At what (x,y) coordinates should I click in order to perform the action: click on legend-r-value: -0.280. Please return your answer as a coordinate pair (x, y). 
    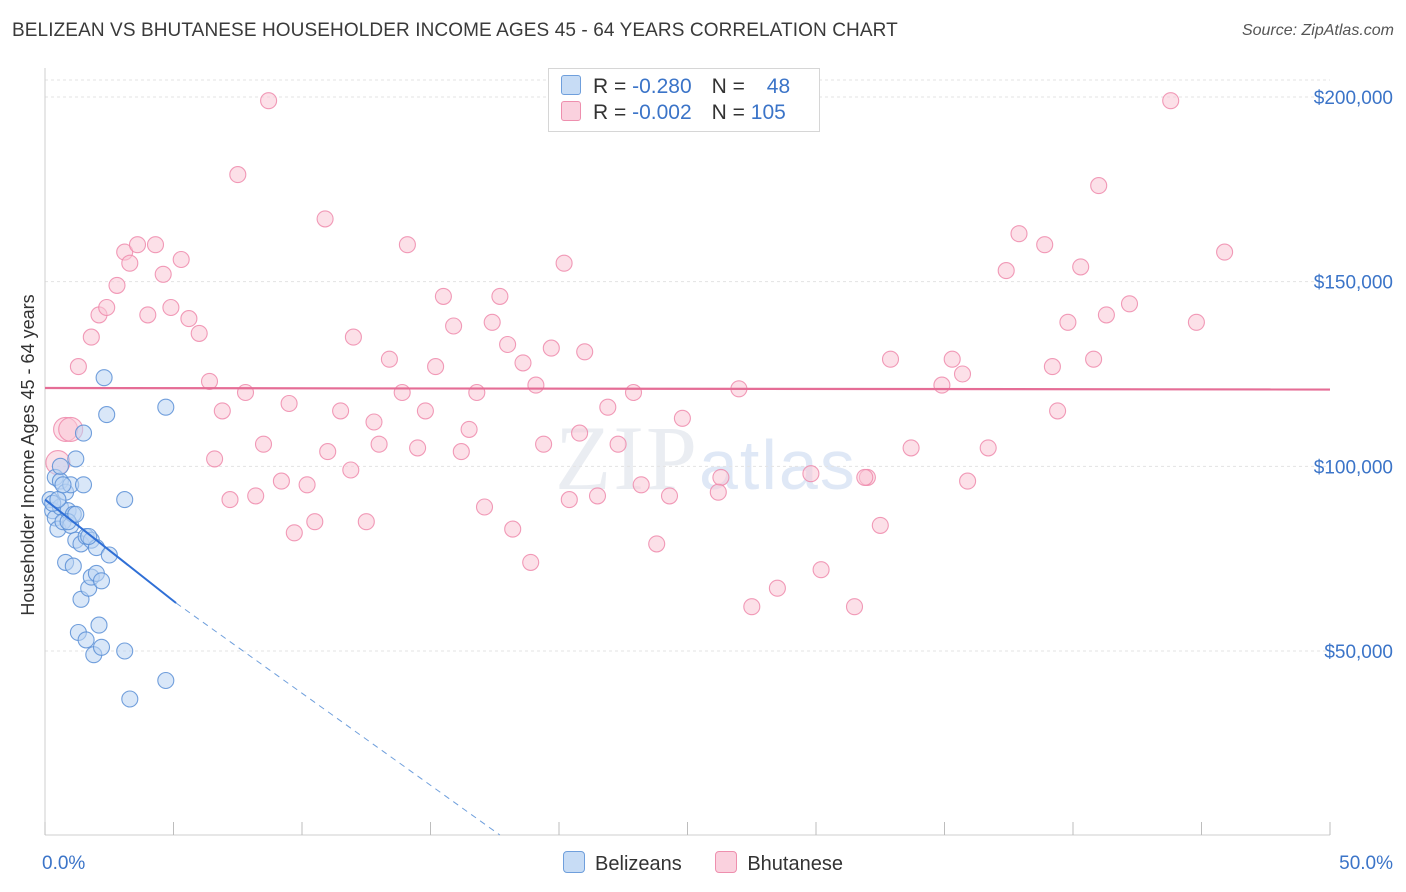
    Looking at the image, I should click on (662, 86).